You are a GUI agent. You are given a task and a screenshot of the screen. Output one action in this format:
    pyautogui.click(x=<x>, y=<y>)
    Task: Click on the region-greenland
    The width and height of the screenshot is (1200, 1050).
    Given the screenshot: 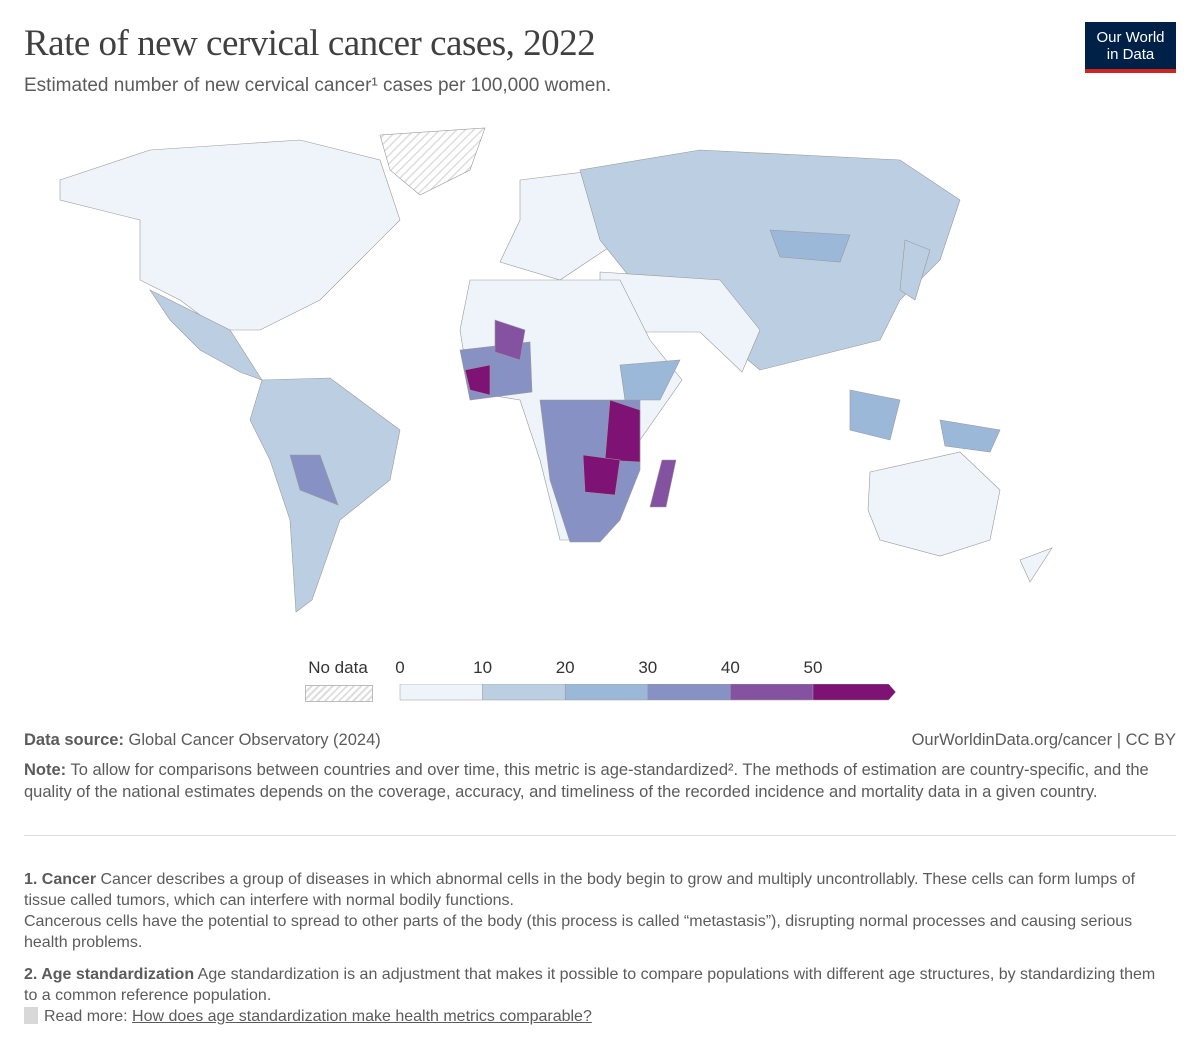 What is the action you would take?
    pyautogui.click(x=432, y=161)
    